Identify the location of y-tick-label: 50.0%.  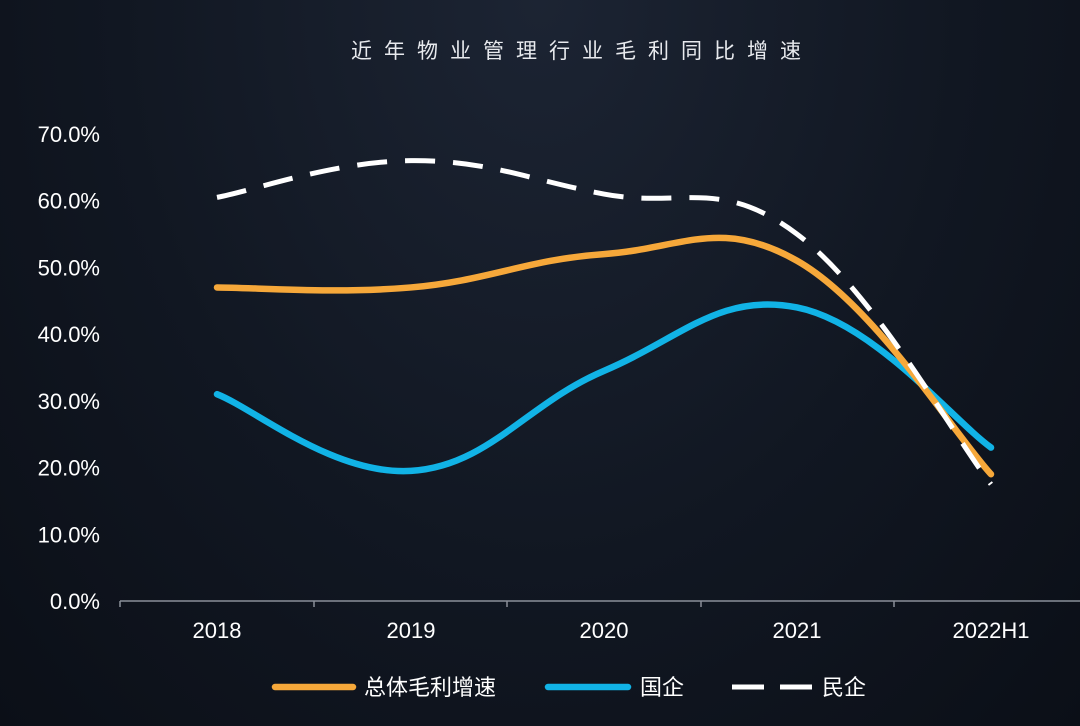
(69, 267).